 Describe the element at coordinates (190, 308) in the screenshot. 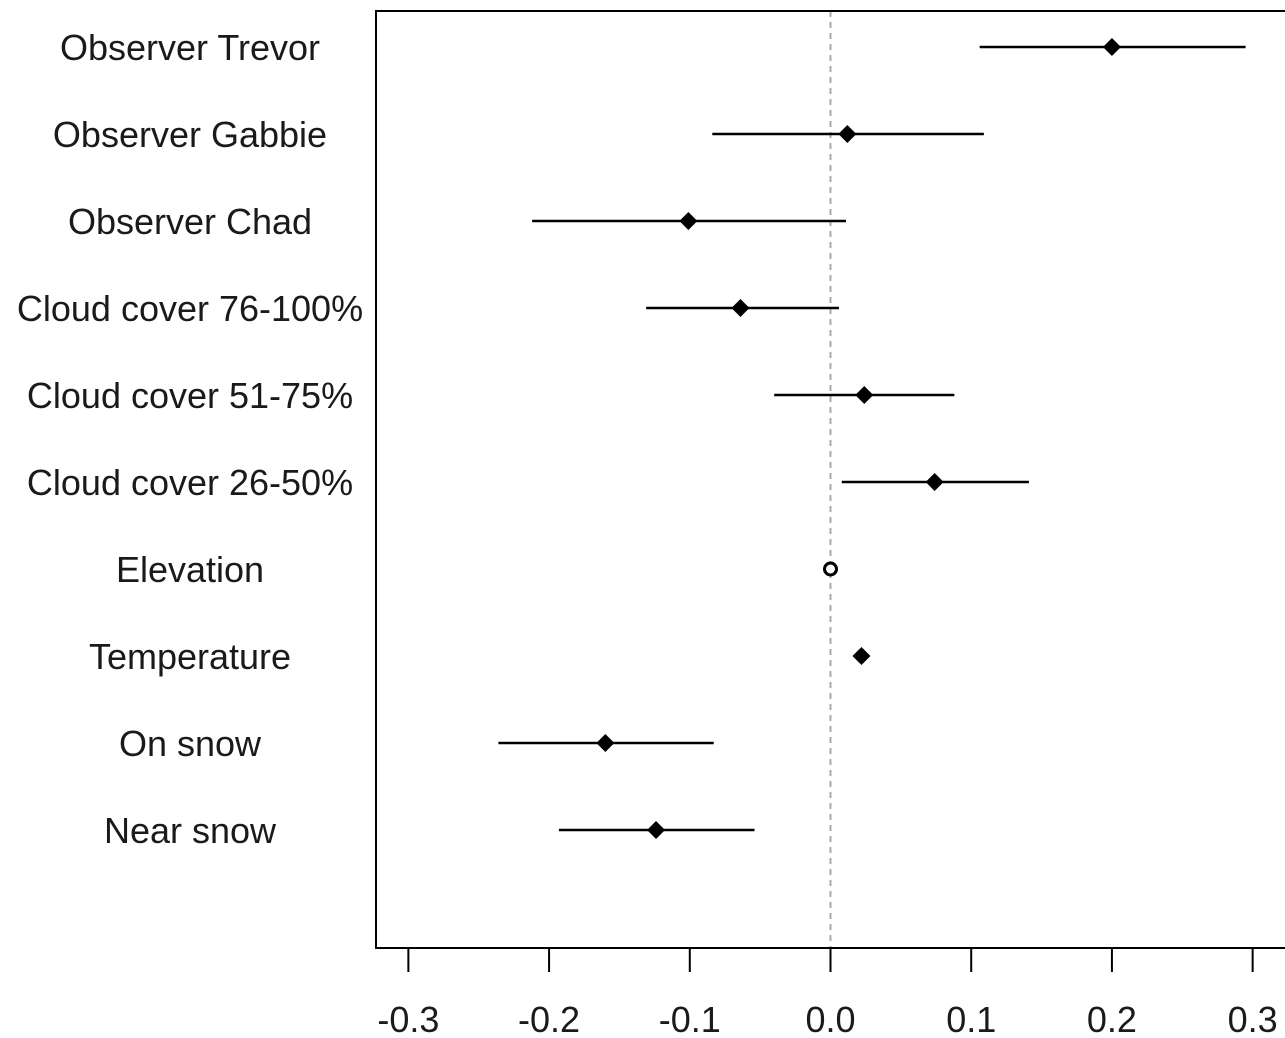

I see `category-label: Cloud cover 76-100%` at that location.